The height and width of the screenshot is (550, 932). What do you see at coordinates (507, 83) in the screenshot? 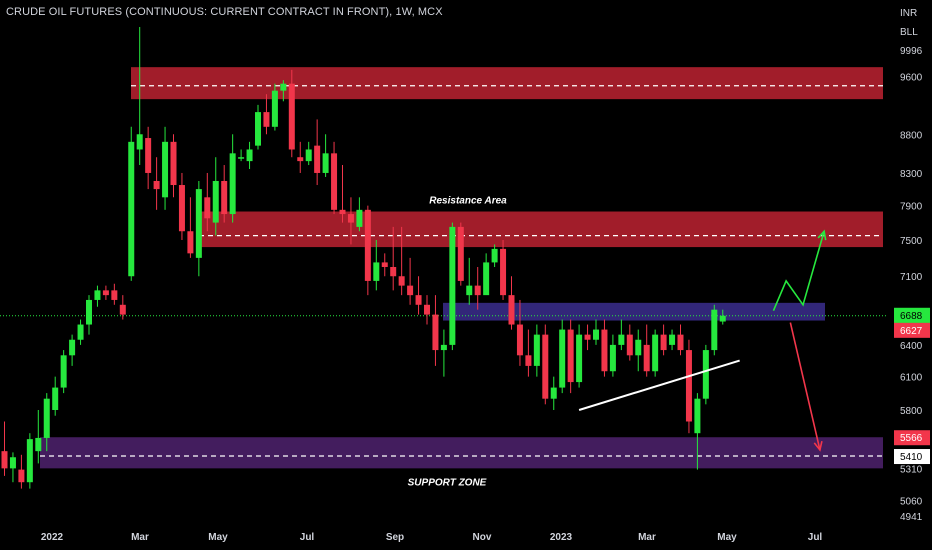
I see `zone-top-resistance` at bounding box center [507, 83].